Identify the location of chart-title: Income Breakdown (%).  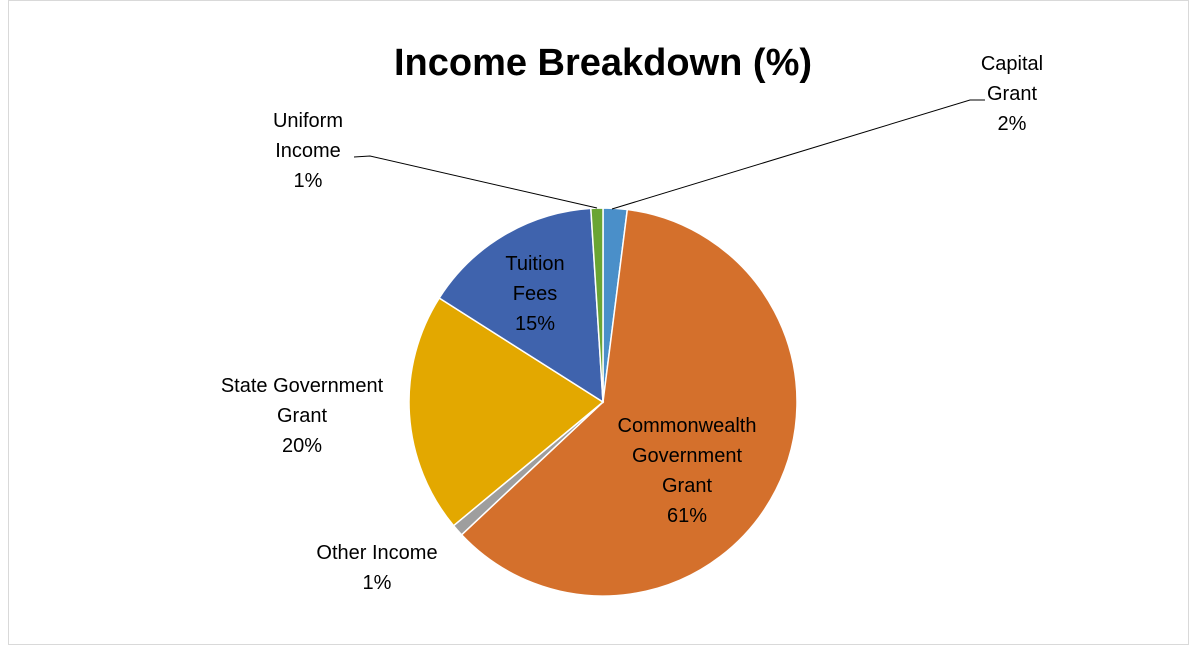
(603, 63).